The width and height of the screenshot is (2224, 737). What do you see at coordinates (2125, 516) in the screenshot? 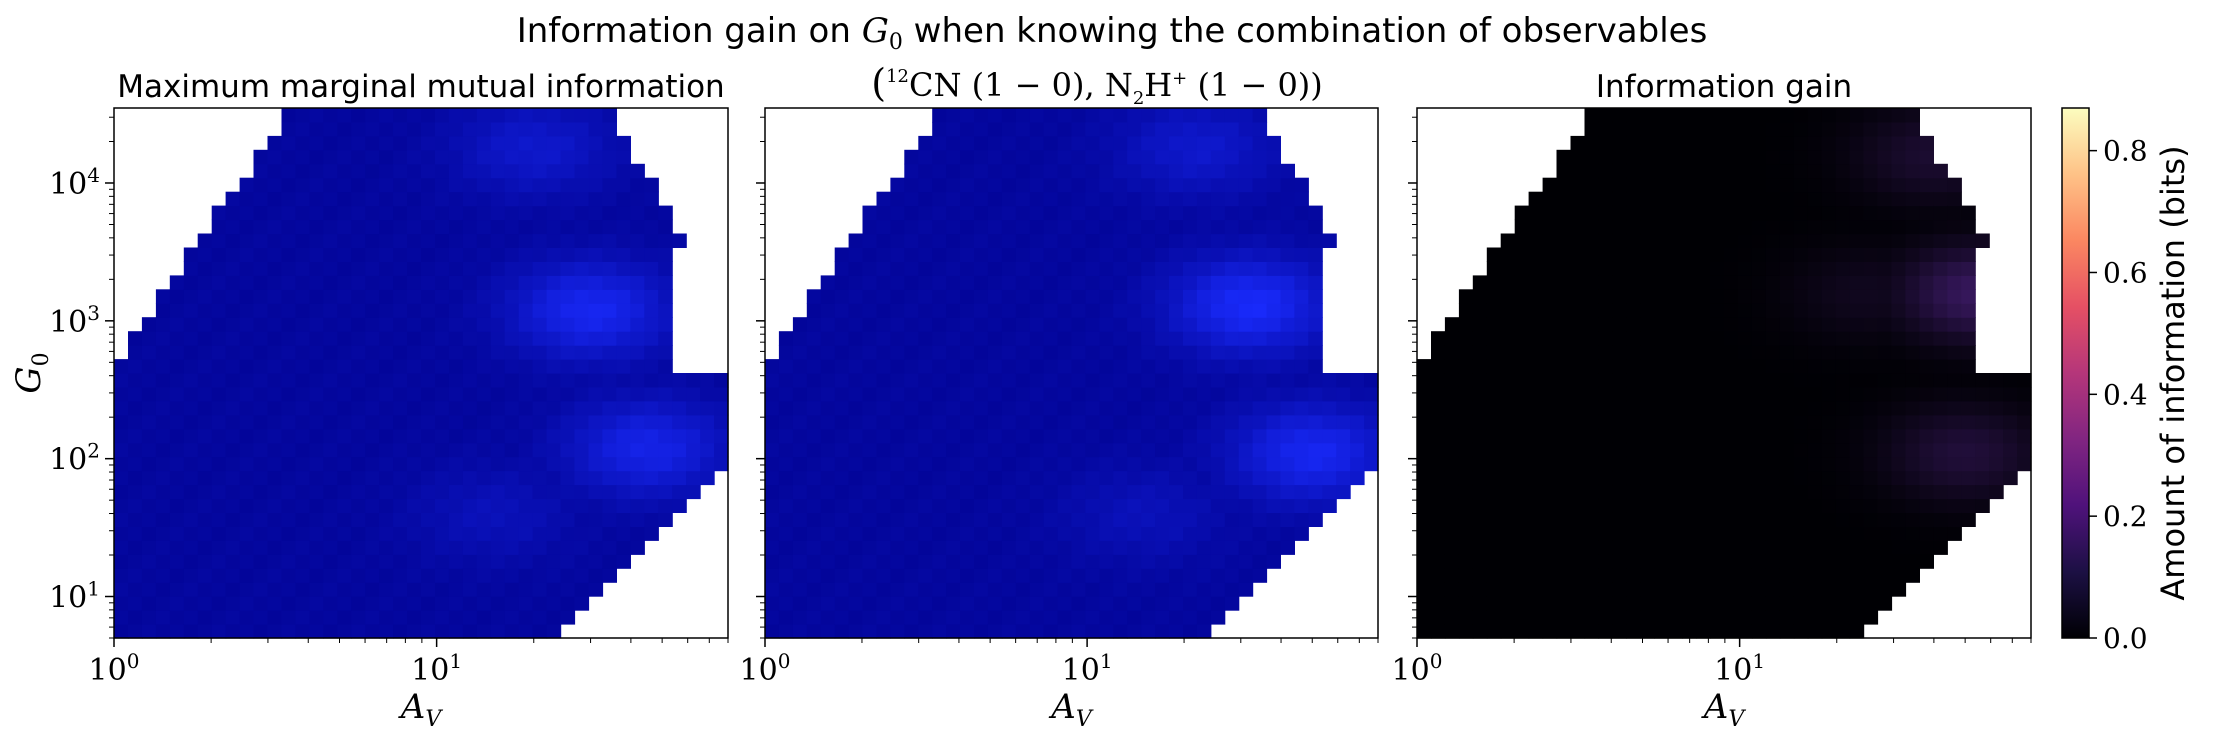
I see `colorbar-tick-label: 0.2` at bounding box center [2125, 516].